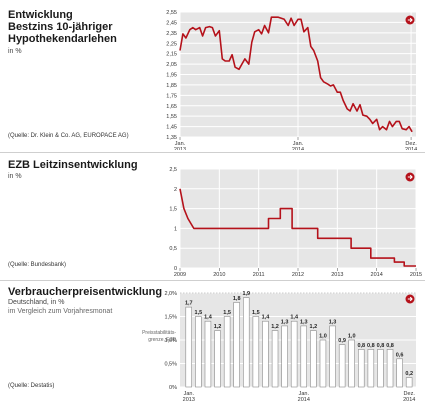 The height and width of the screenshot is (412, 425). I want to click on y-tick-label: 2, so click(175, 190).